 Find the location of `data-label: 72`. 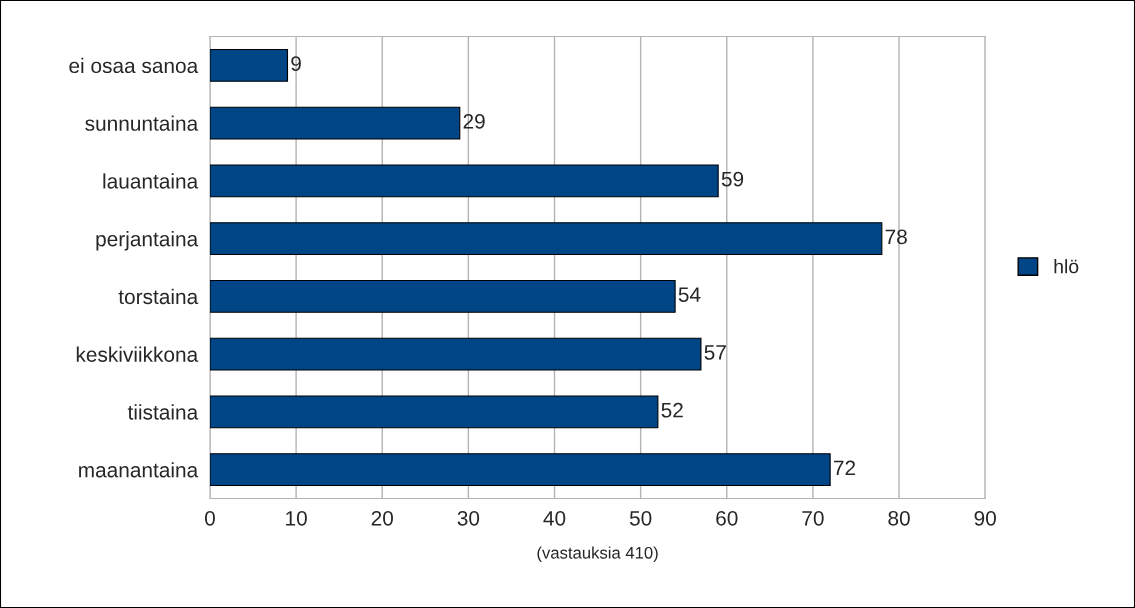

data-label: 72 is located at coordinates (844, 468).